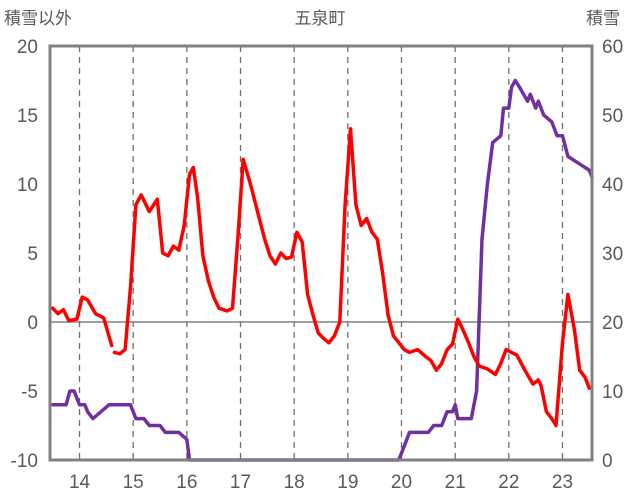  I want to click on left-axis-ticks: -10 -5 0 5 10 15 20, so click(24, 254).